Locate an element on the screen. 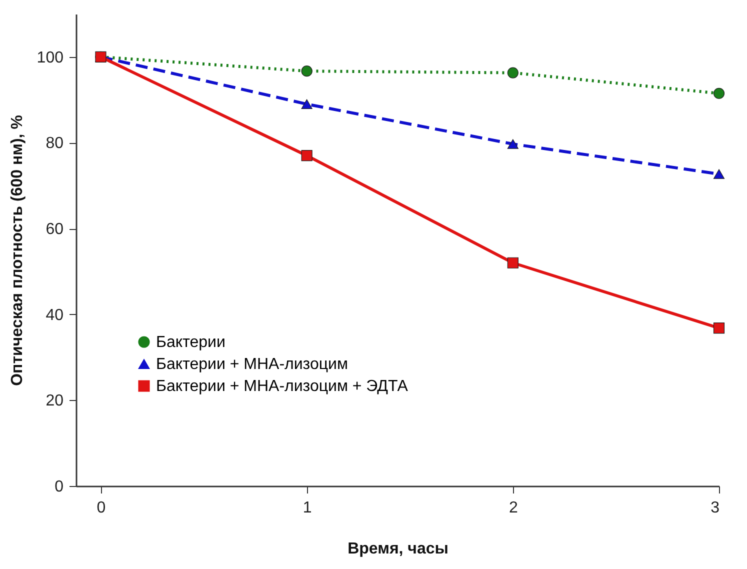  y-tick-label: 20 is located at coordinates (55, 401).